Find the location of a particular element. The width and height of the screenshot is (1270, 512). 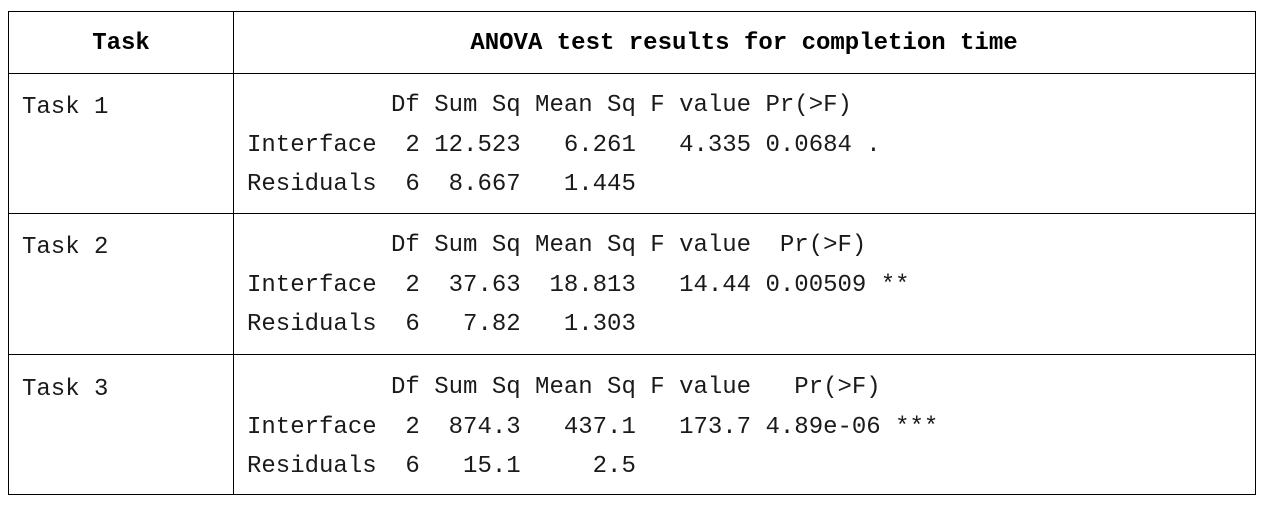

task-3-label: Task 3 is located at coordinates (65, 389).